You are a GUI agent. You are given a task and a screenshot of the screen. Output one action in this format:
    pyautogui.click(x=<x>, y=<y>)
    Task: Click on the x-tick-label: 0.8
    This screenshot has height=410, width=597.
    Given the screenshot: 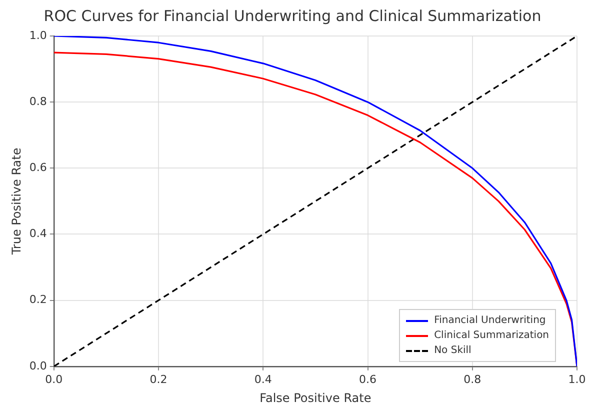 What is the action you would take?
    pyautogui.click(x=473, y=379)
    